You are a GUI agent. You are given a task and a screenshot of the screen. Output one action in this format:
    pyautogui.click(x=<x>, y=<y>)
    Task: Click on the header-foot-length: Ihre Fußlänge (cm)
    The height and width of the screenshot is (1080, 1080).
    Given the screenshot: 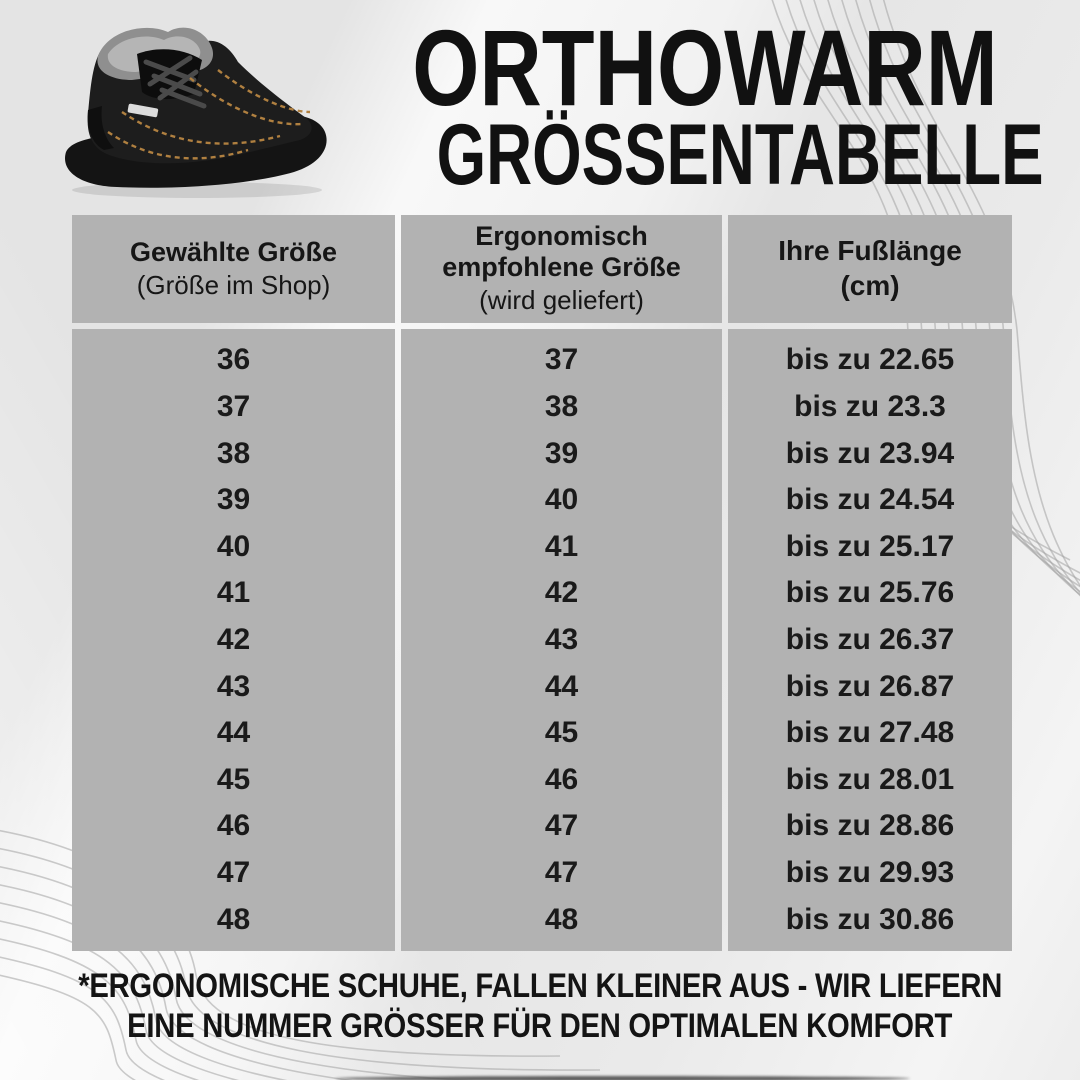 What is the action you would take?
    pyautogui.click(x=870, y=269)
    